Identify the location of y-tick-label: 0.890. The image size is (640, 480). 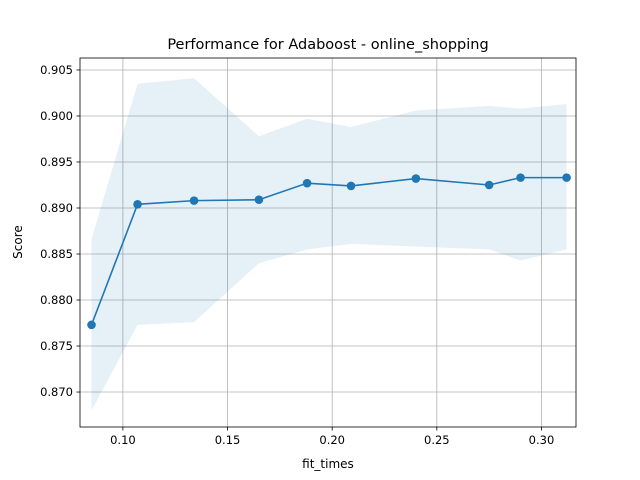
(56, 208).